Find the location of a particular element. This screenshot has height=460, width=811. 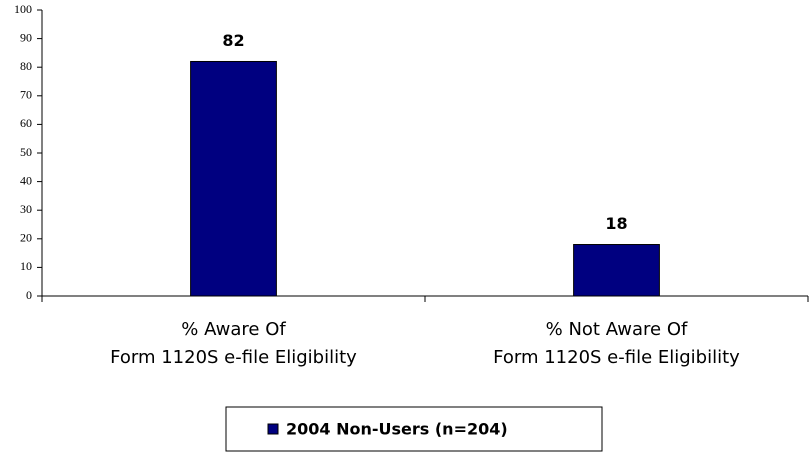

y-tick-label: 10 is located at coordinates (26, 266).